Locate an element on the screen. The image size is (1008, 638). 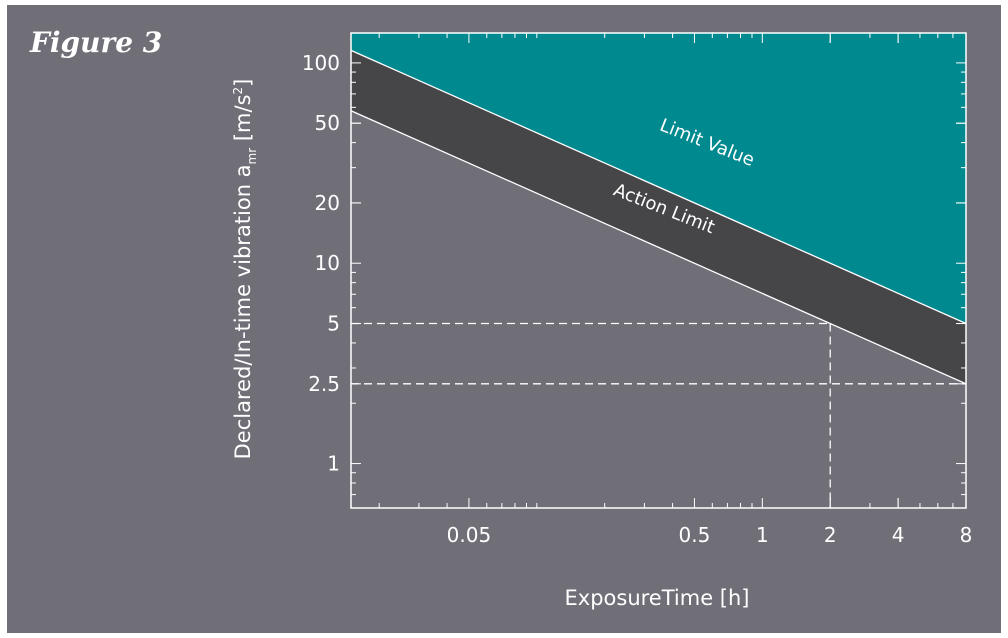
y-tick-label: 20 is located at coordinates (327, 203).